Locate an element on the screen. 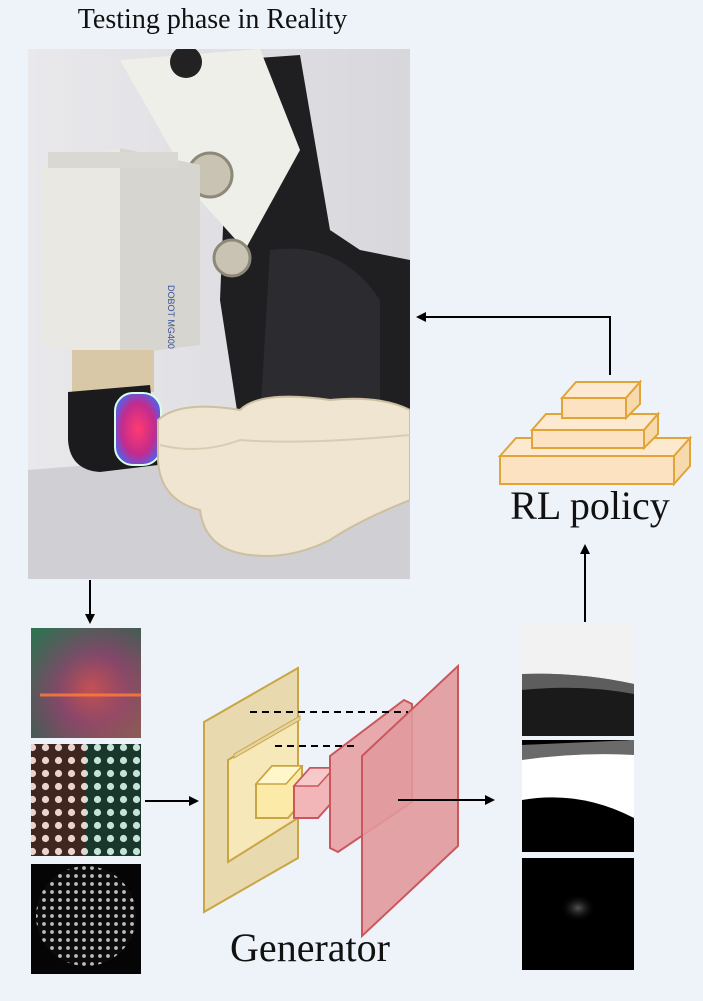  tactile-dot-pattern-image is located at coordinates (86, 919).